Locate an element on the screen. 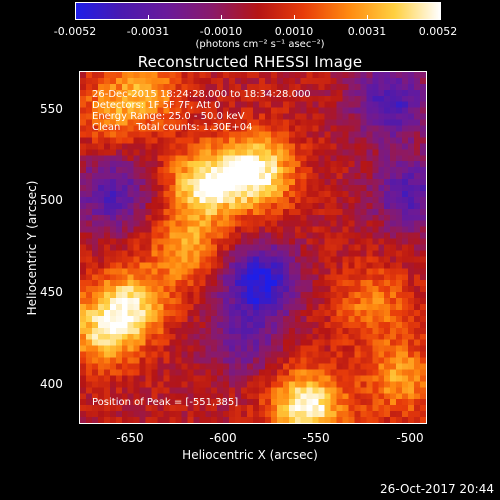 The height and width of the screenshot is (500, 500). x-tick-label: -650 is located at coordinates (130, 438).